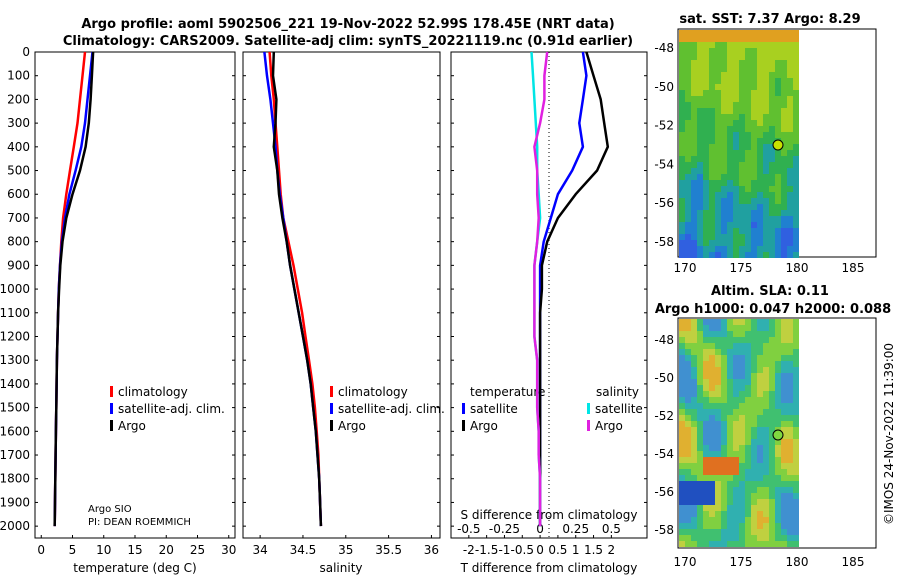 The width and height of the screenshot is (900, 580). I want to click on depth-tick-label: 1400, so click(15, 384).